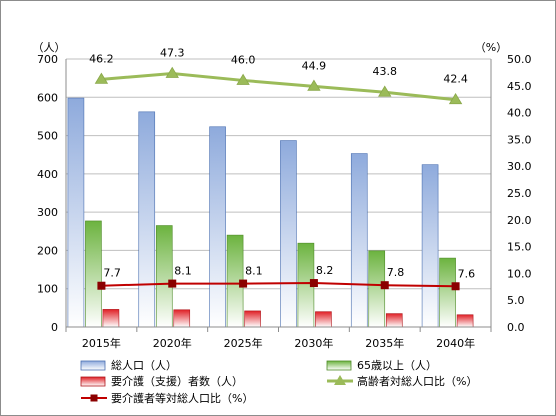 This screenshot has height=416, width=556. What do you see at coordinates (47, 136) in the screenshot?
I see `y-left-tick-label: 500` at bounding box center [47, 136].